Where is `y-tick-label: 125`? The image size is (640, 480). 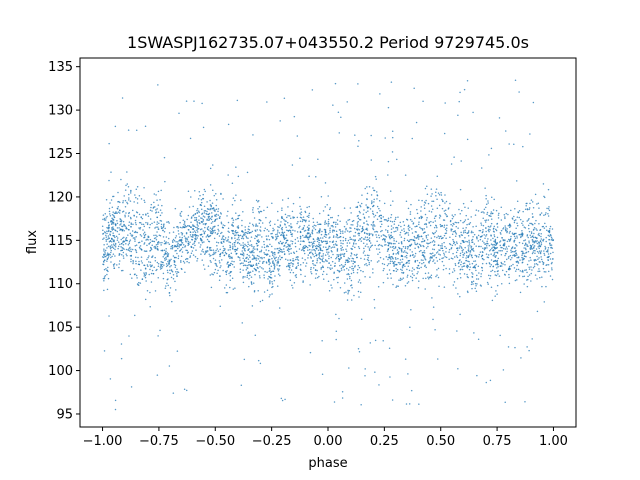
y-tick-label: 125 is located at coordinates (60, 154).